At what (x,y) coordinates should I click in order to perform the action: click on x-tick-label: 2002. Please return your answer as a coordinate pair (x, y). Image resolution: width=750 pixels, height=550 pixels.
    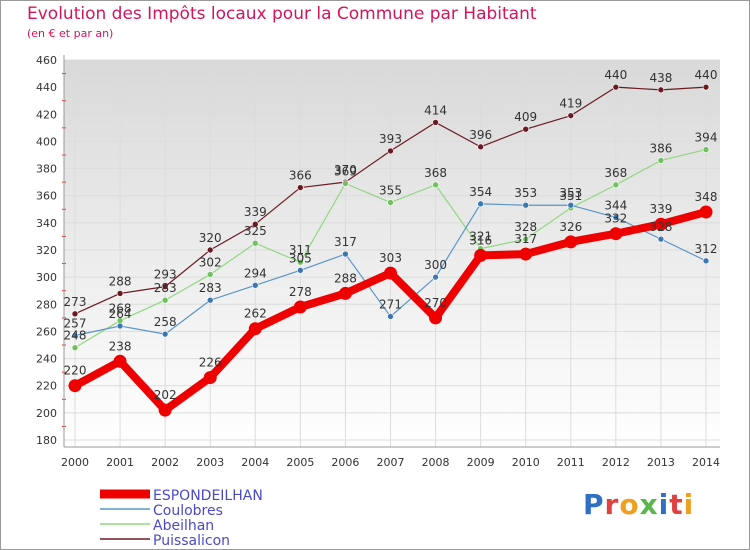
    Looking at the image, I should click on (165, 462).